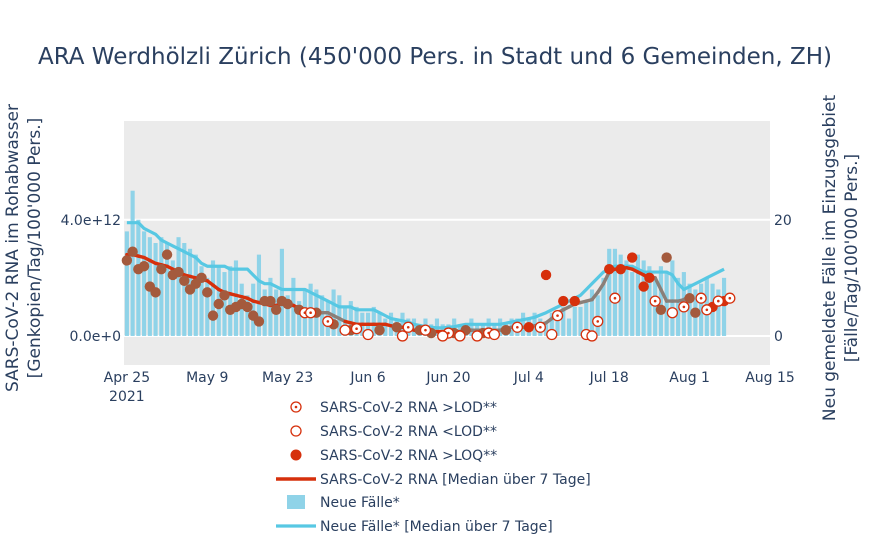  I want to click on x-tick-label: Apr 25, so click(127, 378).